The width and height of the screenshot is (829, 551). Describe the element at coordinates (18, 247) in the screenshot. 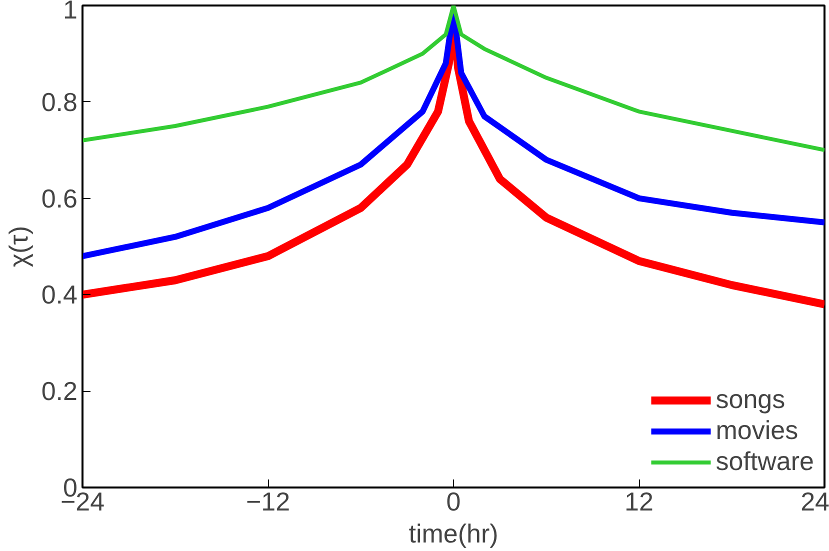

I see `y-axis-title: χ(τ)` at that location.